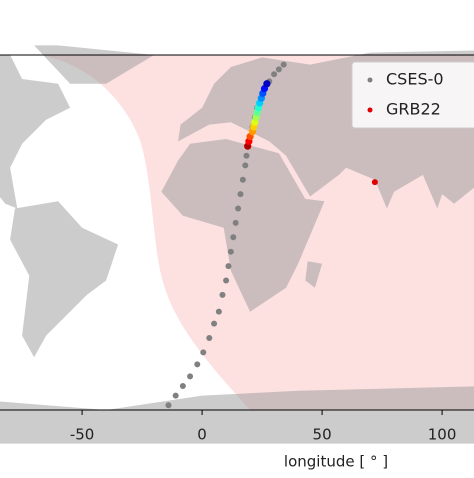  I want to click on south-america, so click(64, 279).